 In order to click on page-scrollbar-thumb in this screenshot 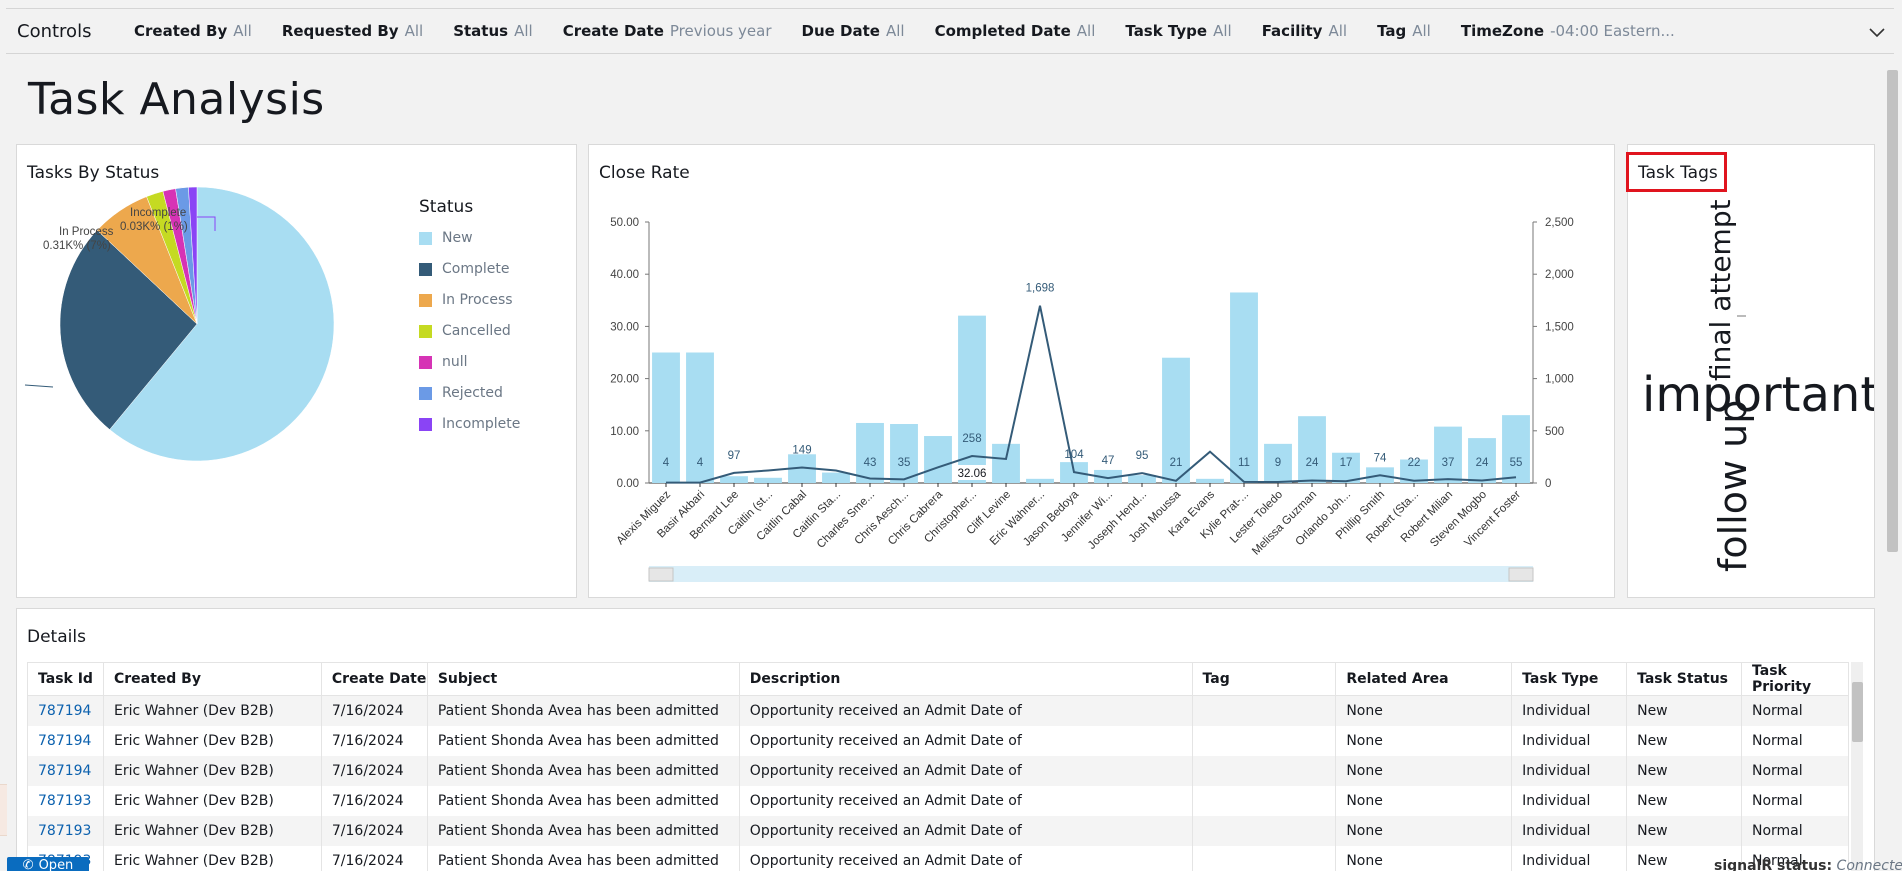, I will do `click(1892, 311)`.